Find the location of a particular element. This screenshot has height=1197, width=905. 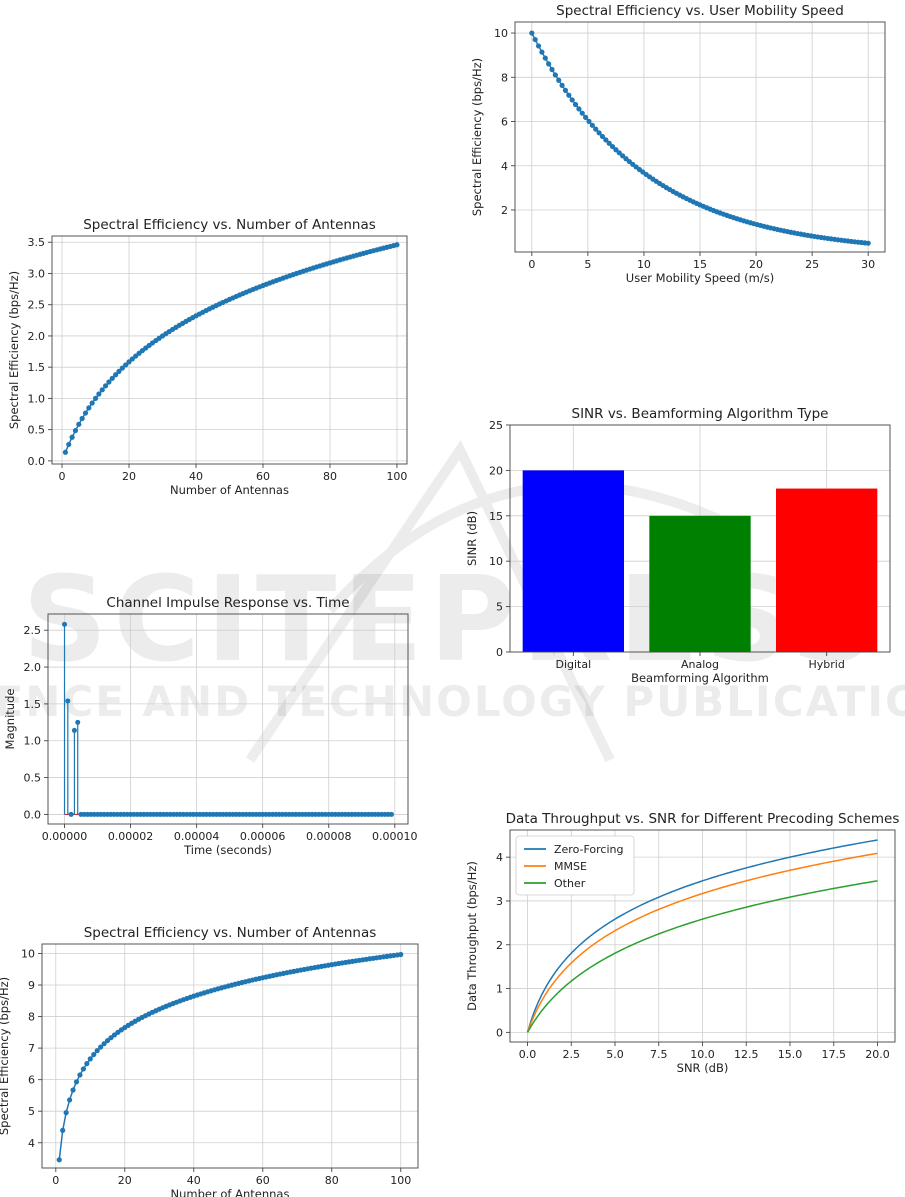

x-tick-label: 15 is located at coordinates (700, 264).